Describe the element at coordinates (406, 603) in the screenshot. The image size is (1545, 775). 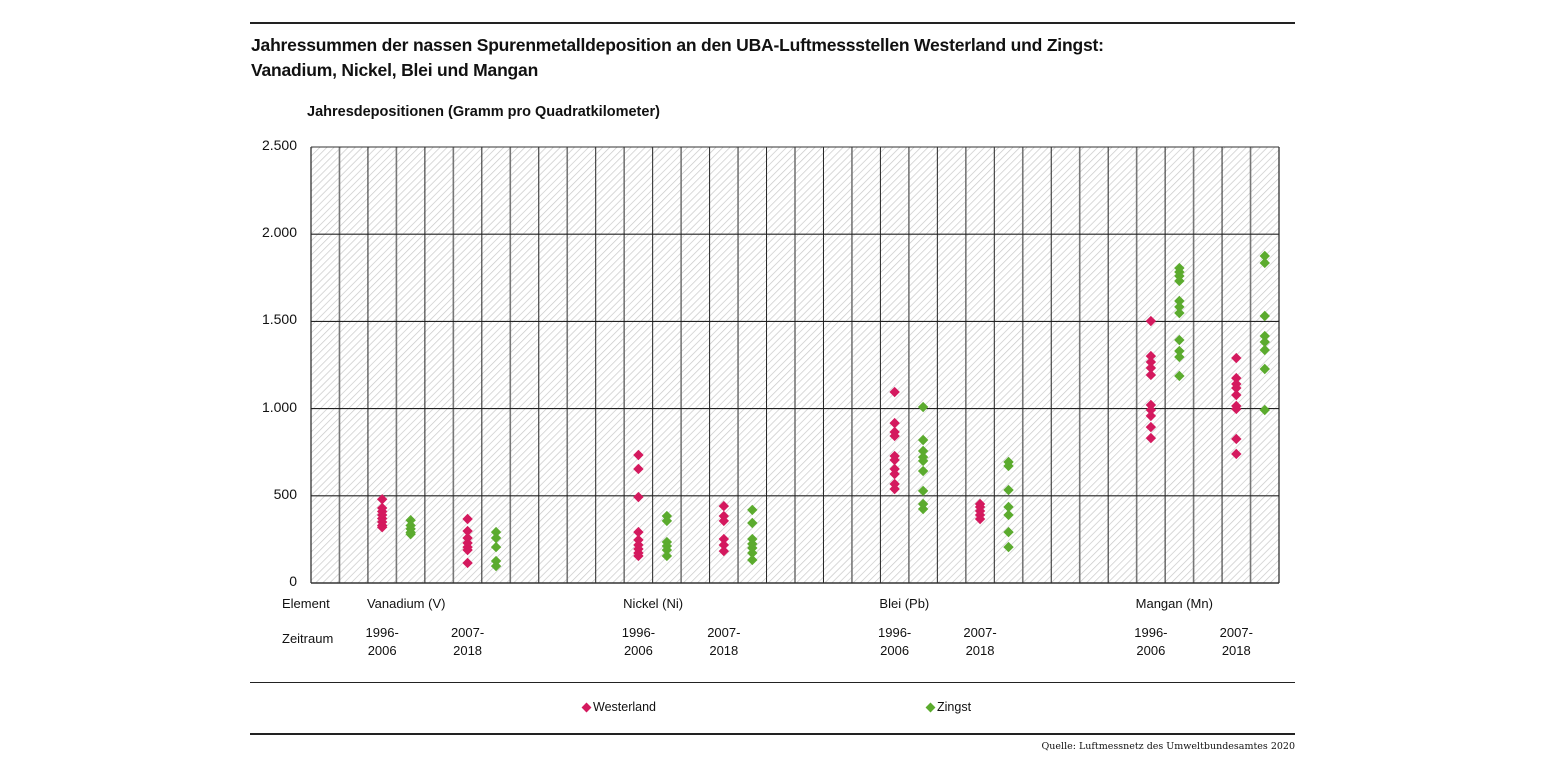
I see `element-label: Vanadium (V)` at that location.